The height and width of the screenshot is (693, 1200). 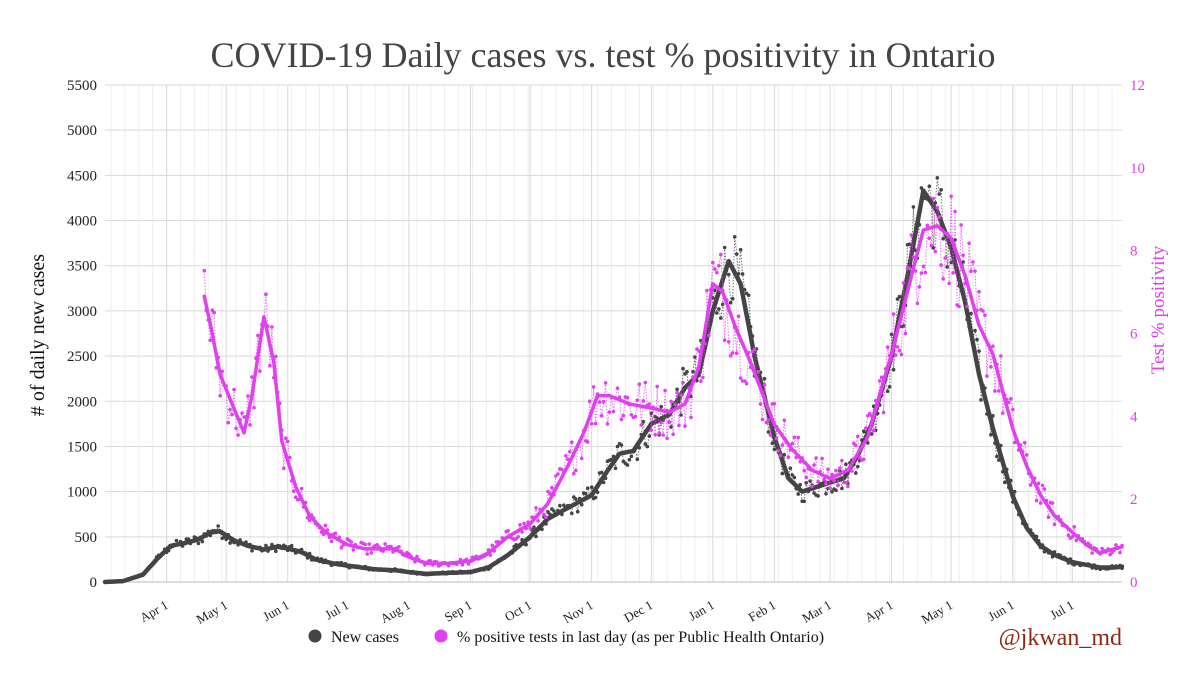 What do you see at coordinates (1134, 583) in the screenshot?
I see `y-right-tick-label: 0` at bounding box center [1134, 583].